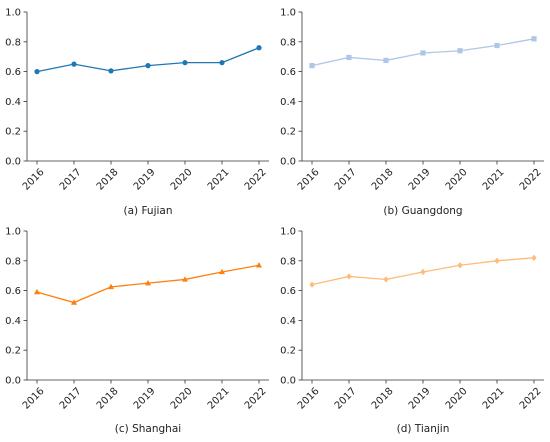 Image resolution: width=550 pixels, height=442 pixels. Describe the element at coordinates (422, 211) in the screenshot. I see `chart-caption: (b) Guangdong` at that location.